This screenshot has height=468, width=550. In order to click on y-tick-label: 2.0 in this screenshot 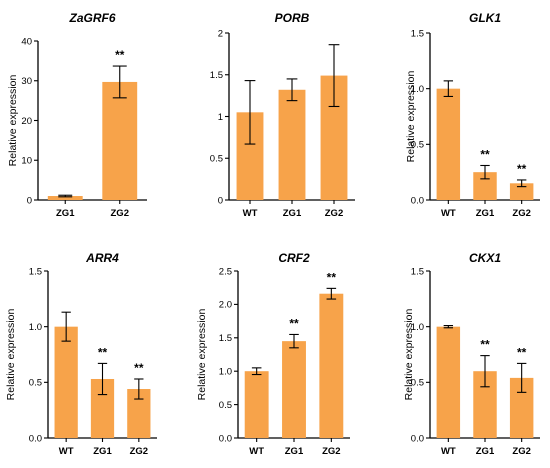, I will do `click(225, 305)`.